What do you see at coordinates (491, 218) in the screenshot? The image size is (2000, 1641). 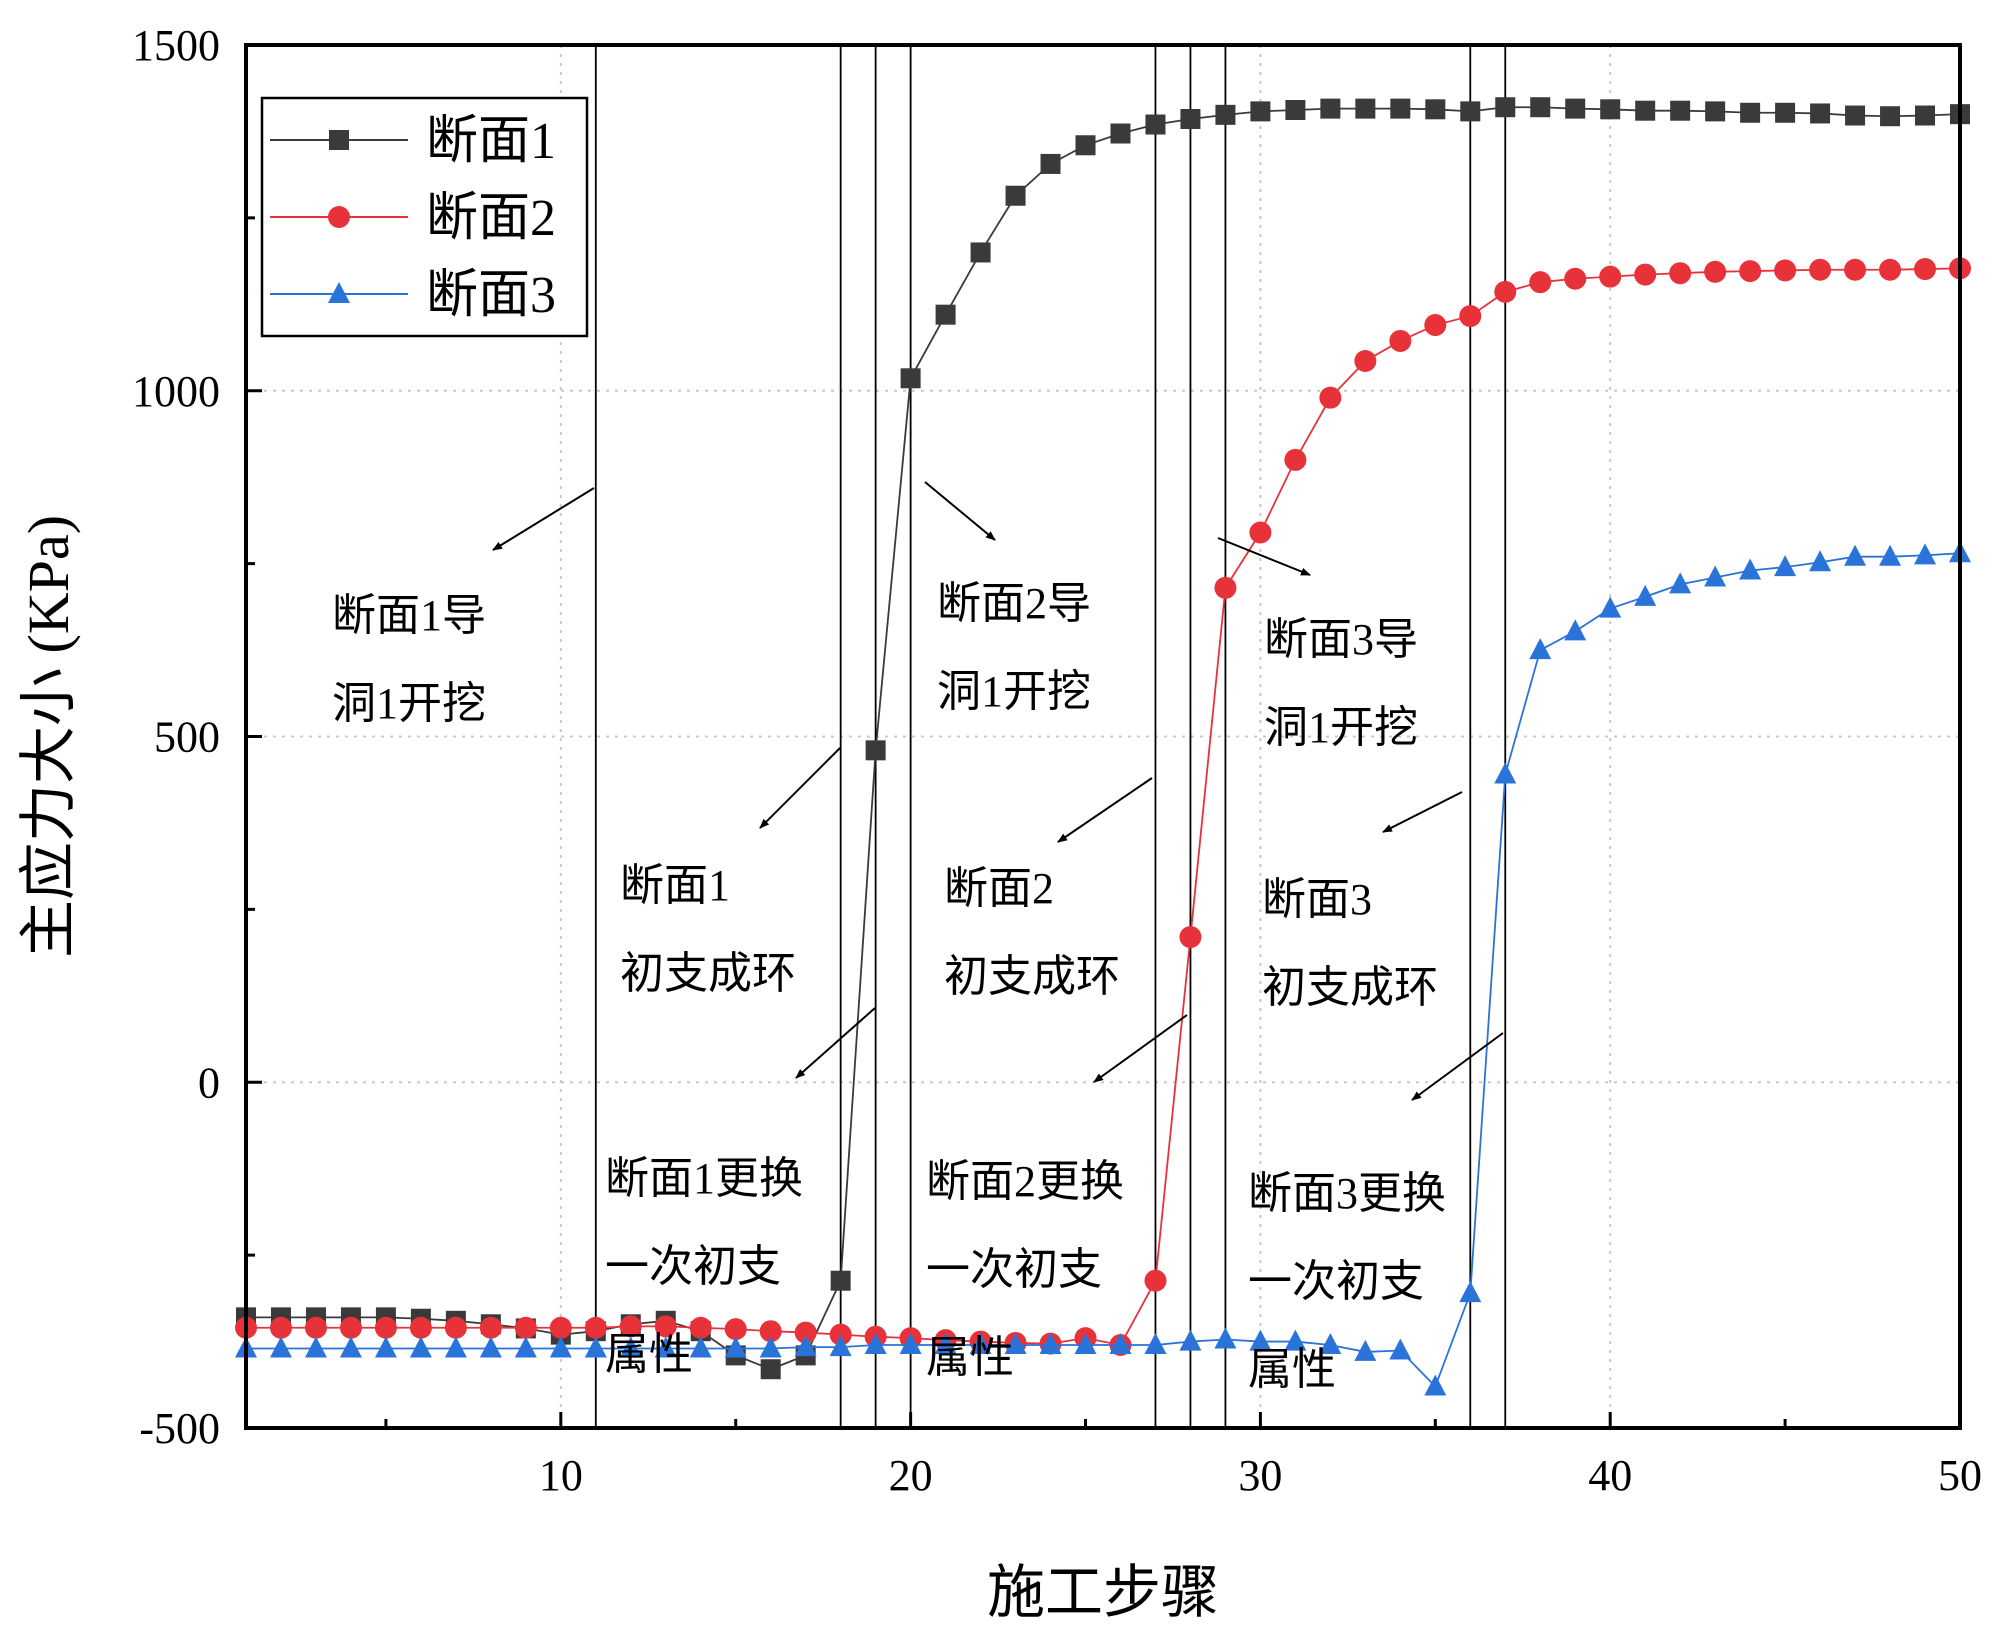 I see `legend-label: 断面2` at bounding box center [491, 218].